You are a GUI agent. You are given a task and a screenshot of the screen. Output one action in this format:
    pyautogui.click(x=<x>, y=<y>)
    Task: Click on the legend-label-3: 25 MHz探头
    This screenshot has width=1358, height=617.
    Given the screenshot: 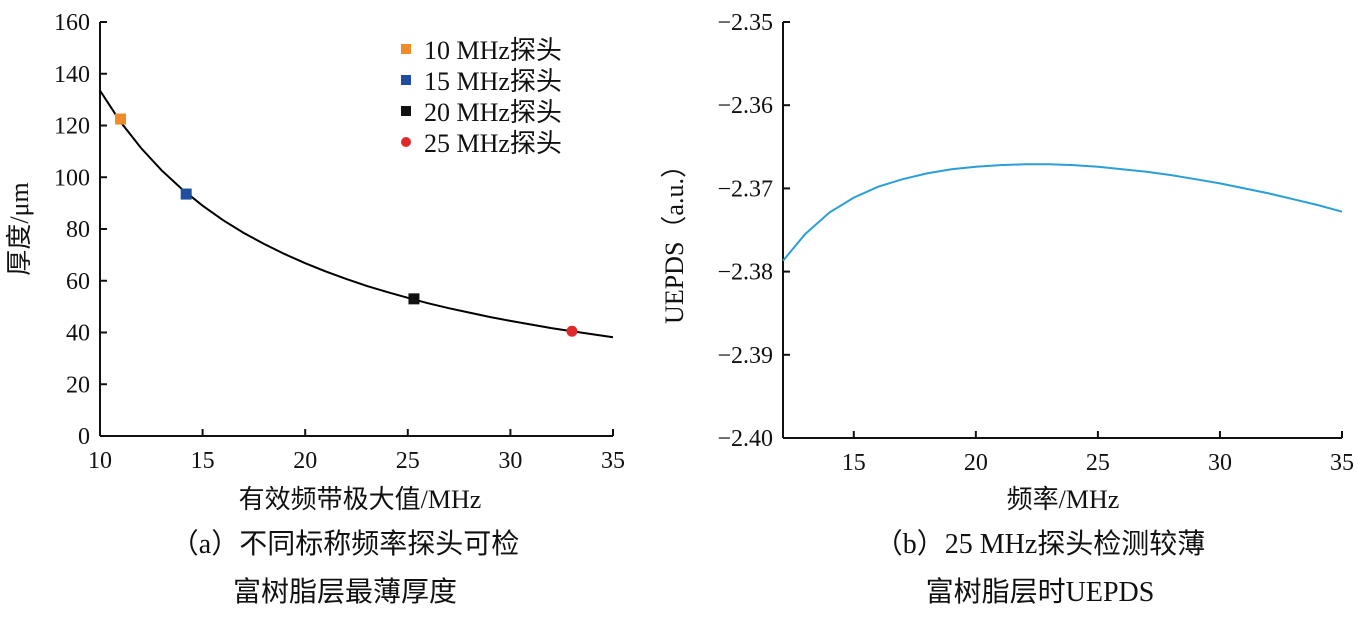 What is the action you would take?
    pyautogui.click(x=493, y=143)
    